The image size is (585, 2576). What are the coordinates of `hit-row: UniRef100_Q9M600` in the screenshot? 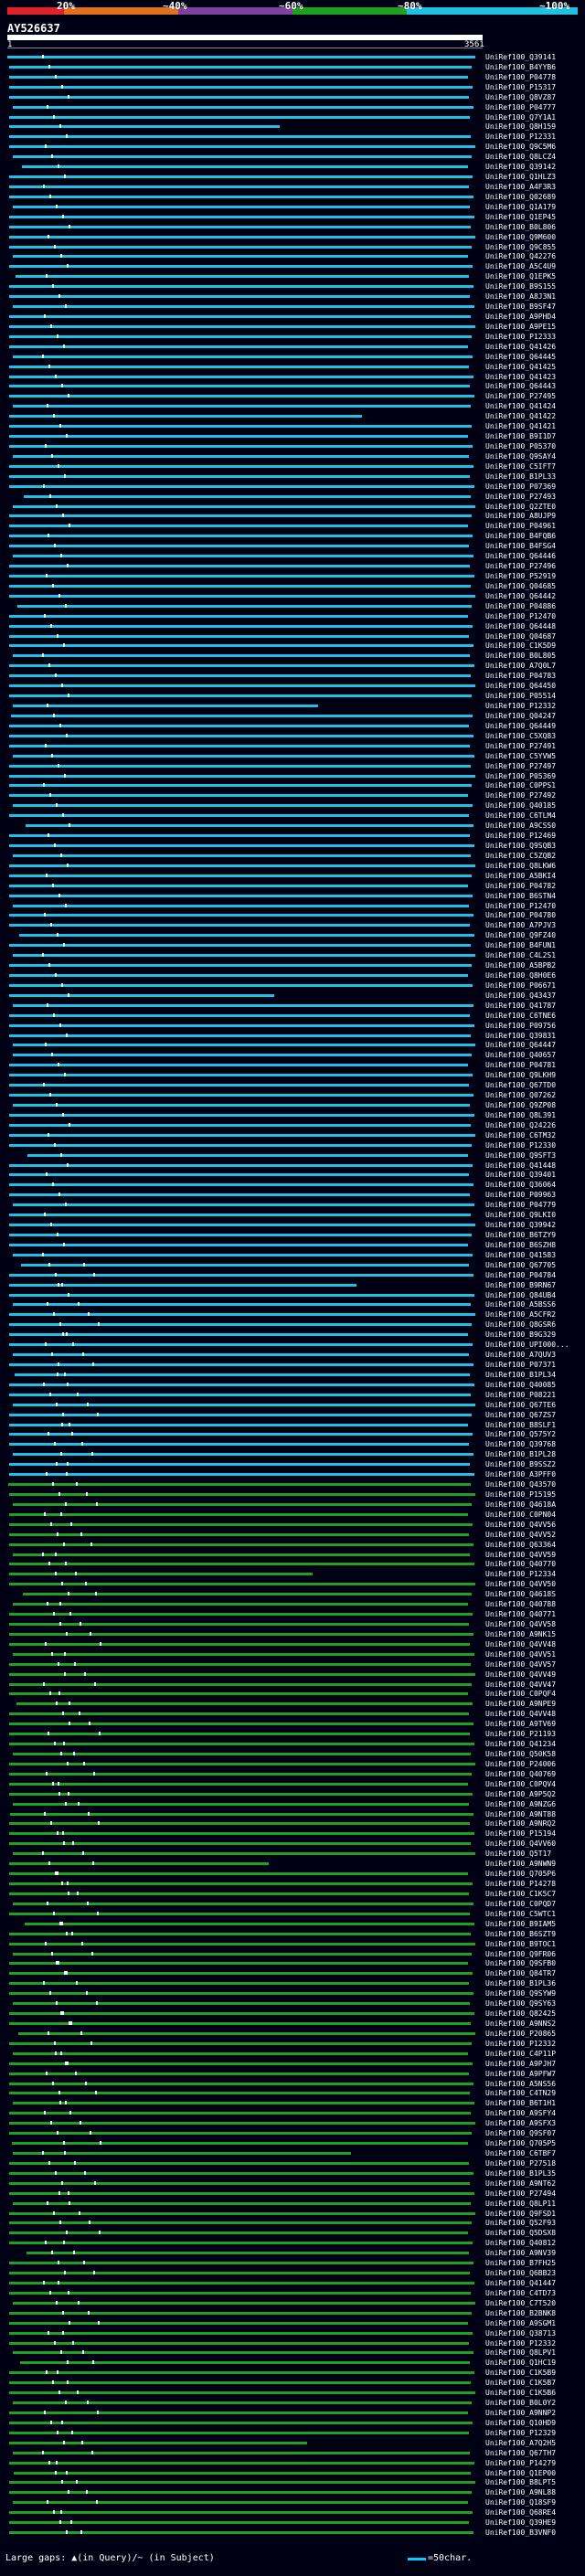 It's located at (293, 237).